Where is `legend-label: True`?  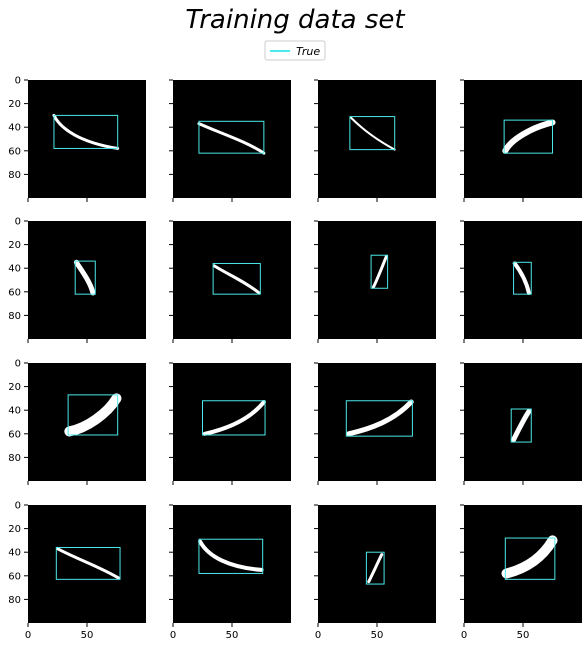 legend-label: True is located at coordinates (308, 51).